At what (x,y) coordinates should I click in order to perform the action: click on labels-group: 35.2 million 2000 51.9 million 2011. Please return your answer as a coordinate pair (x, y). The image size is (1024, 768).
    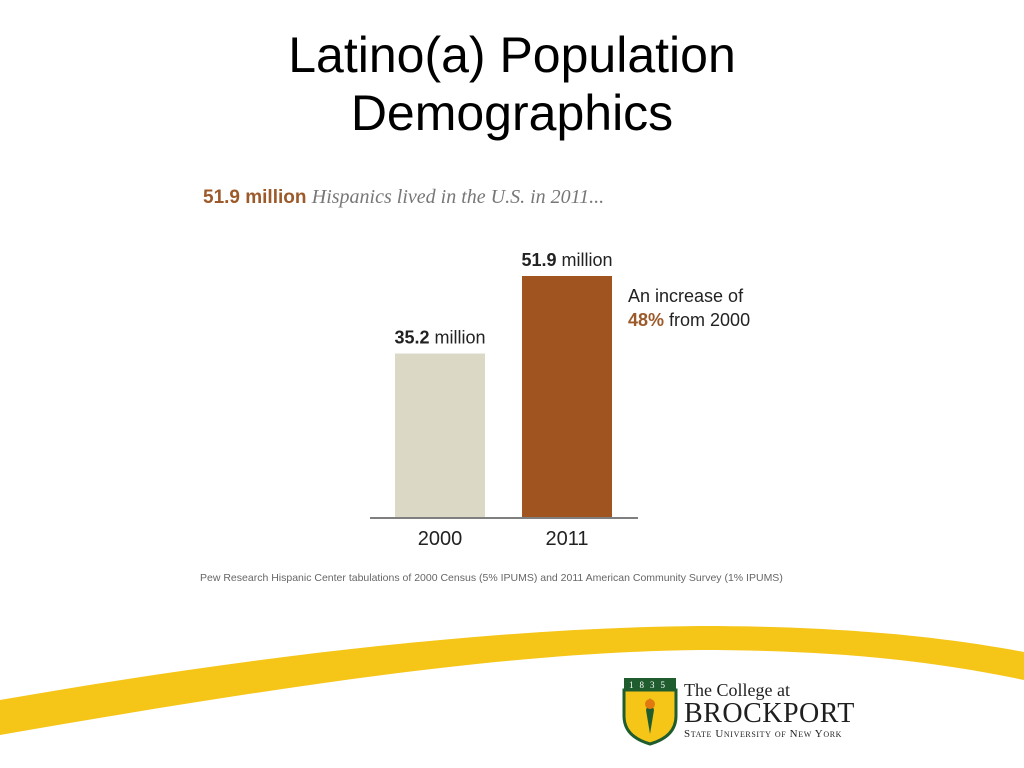
    Looking at the image, I should click on (503, 400).